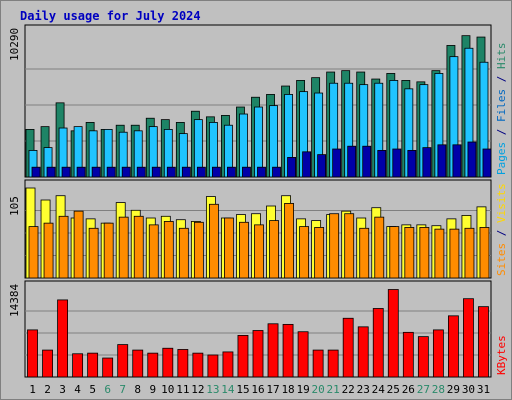 Image resolution: width=512 pixels, height=400 pixels. What do you see at coordinates (501, 79) in the screenshot?
I see `legend-entry-top-3: /` at bounding box center [501, 79].